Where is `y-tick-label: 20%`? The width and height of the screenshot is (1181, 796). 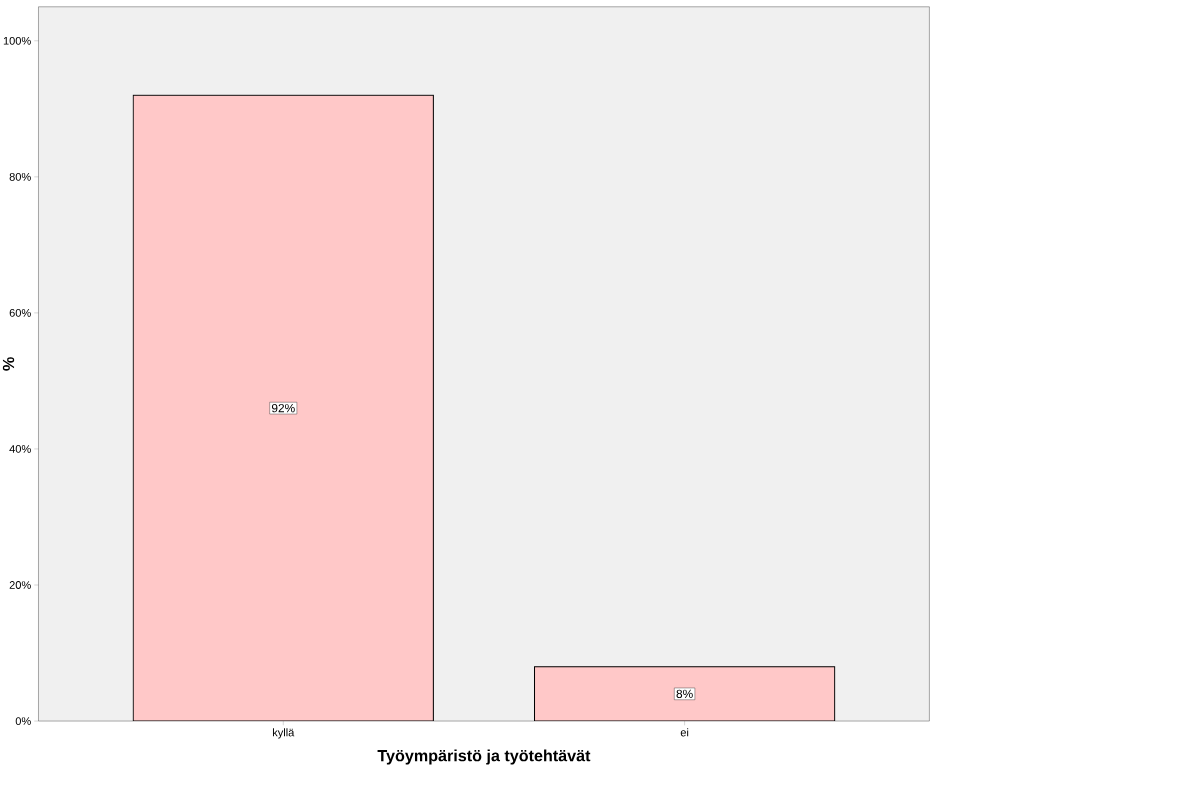 y-tick-label: 20% is located at coordinates (20, 585).